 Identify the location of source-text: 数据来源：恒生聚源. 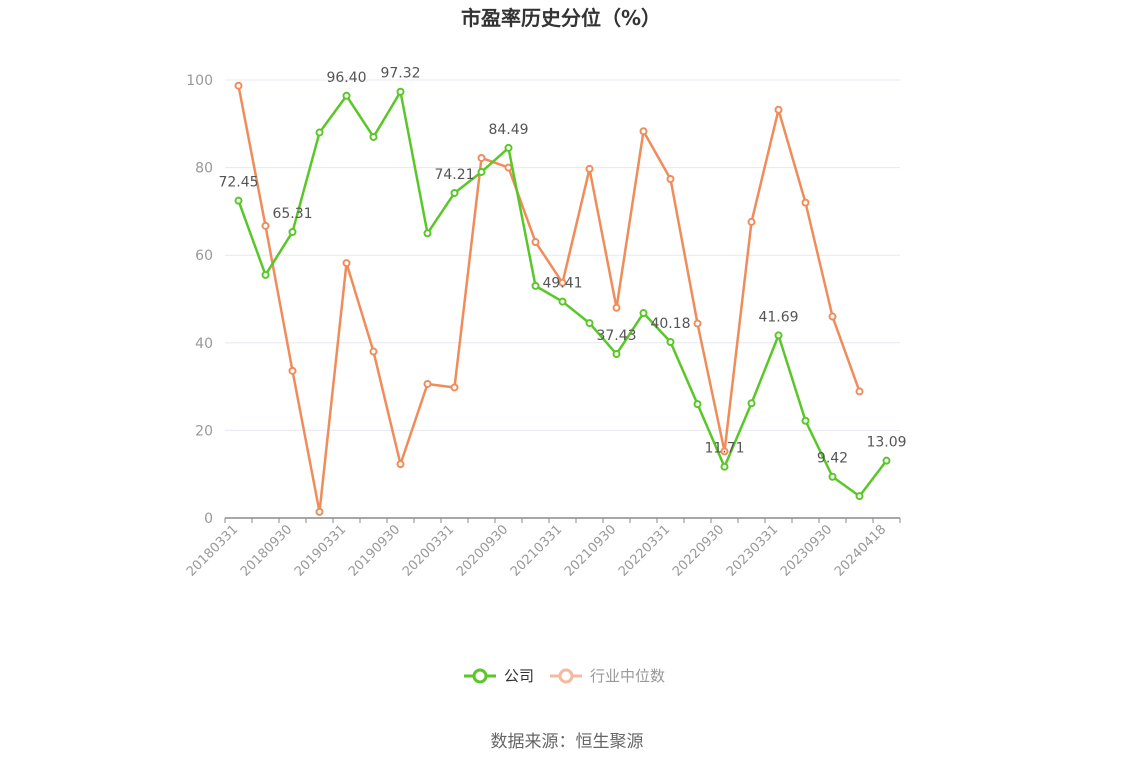
(567, 742).